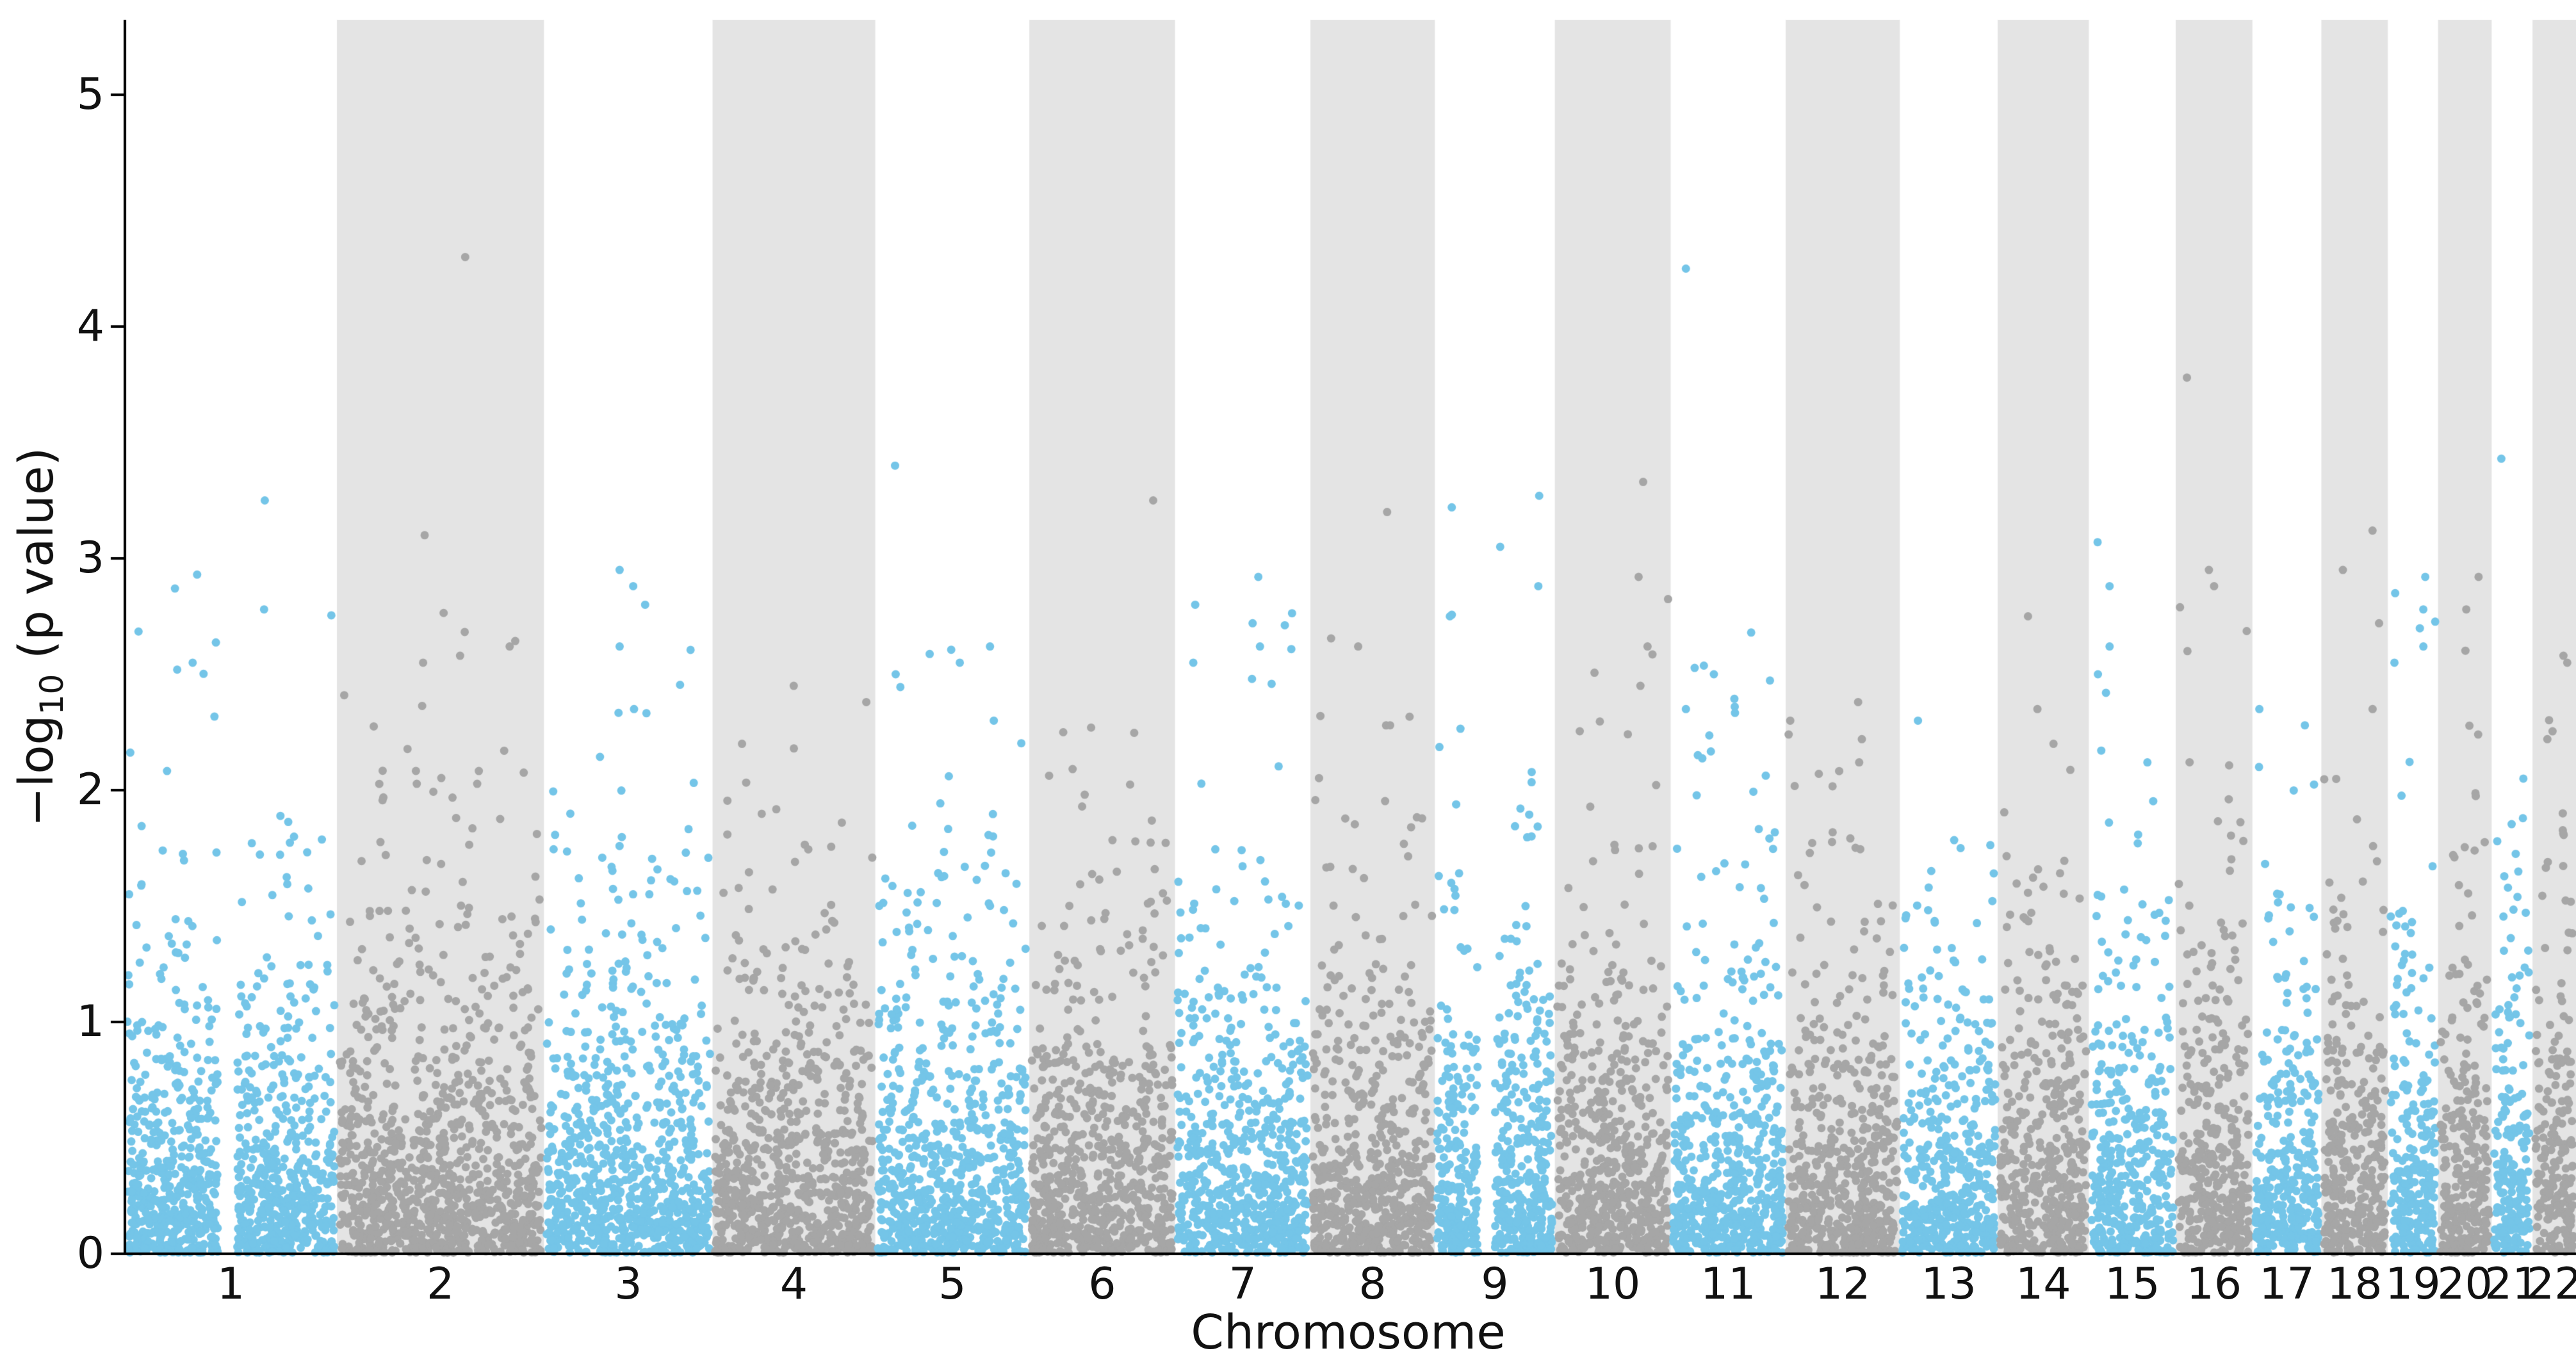 The height and width of the screenshot is (1362, 2576). Describe the element at coordinates (230, 1284) in the screenshot. I see `x-tick-label: 1` at that location.